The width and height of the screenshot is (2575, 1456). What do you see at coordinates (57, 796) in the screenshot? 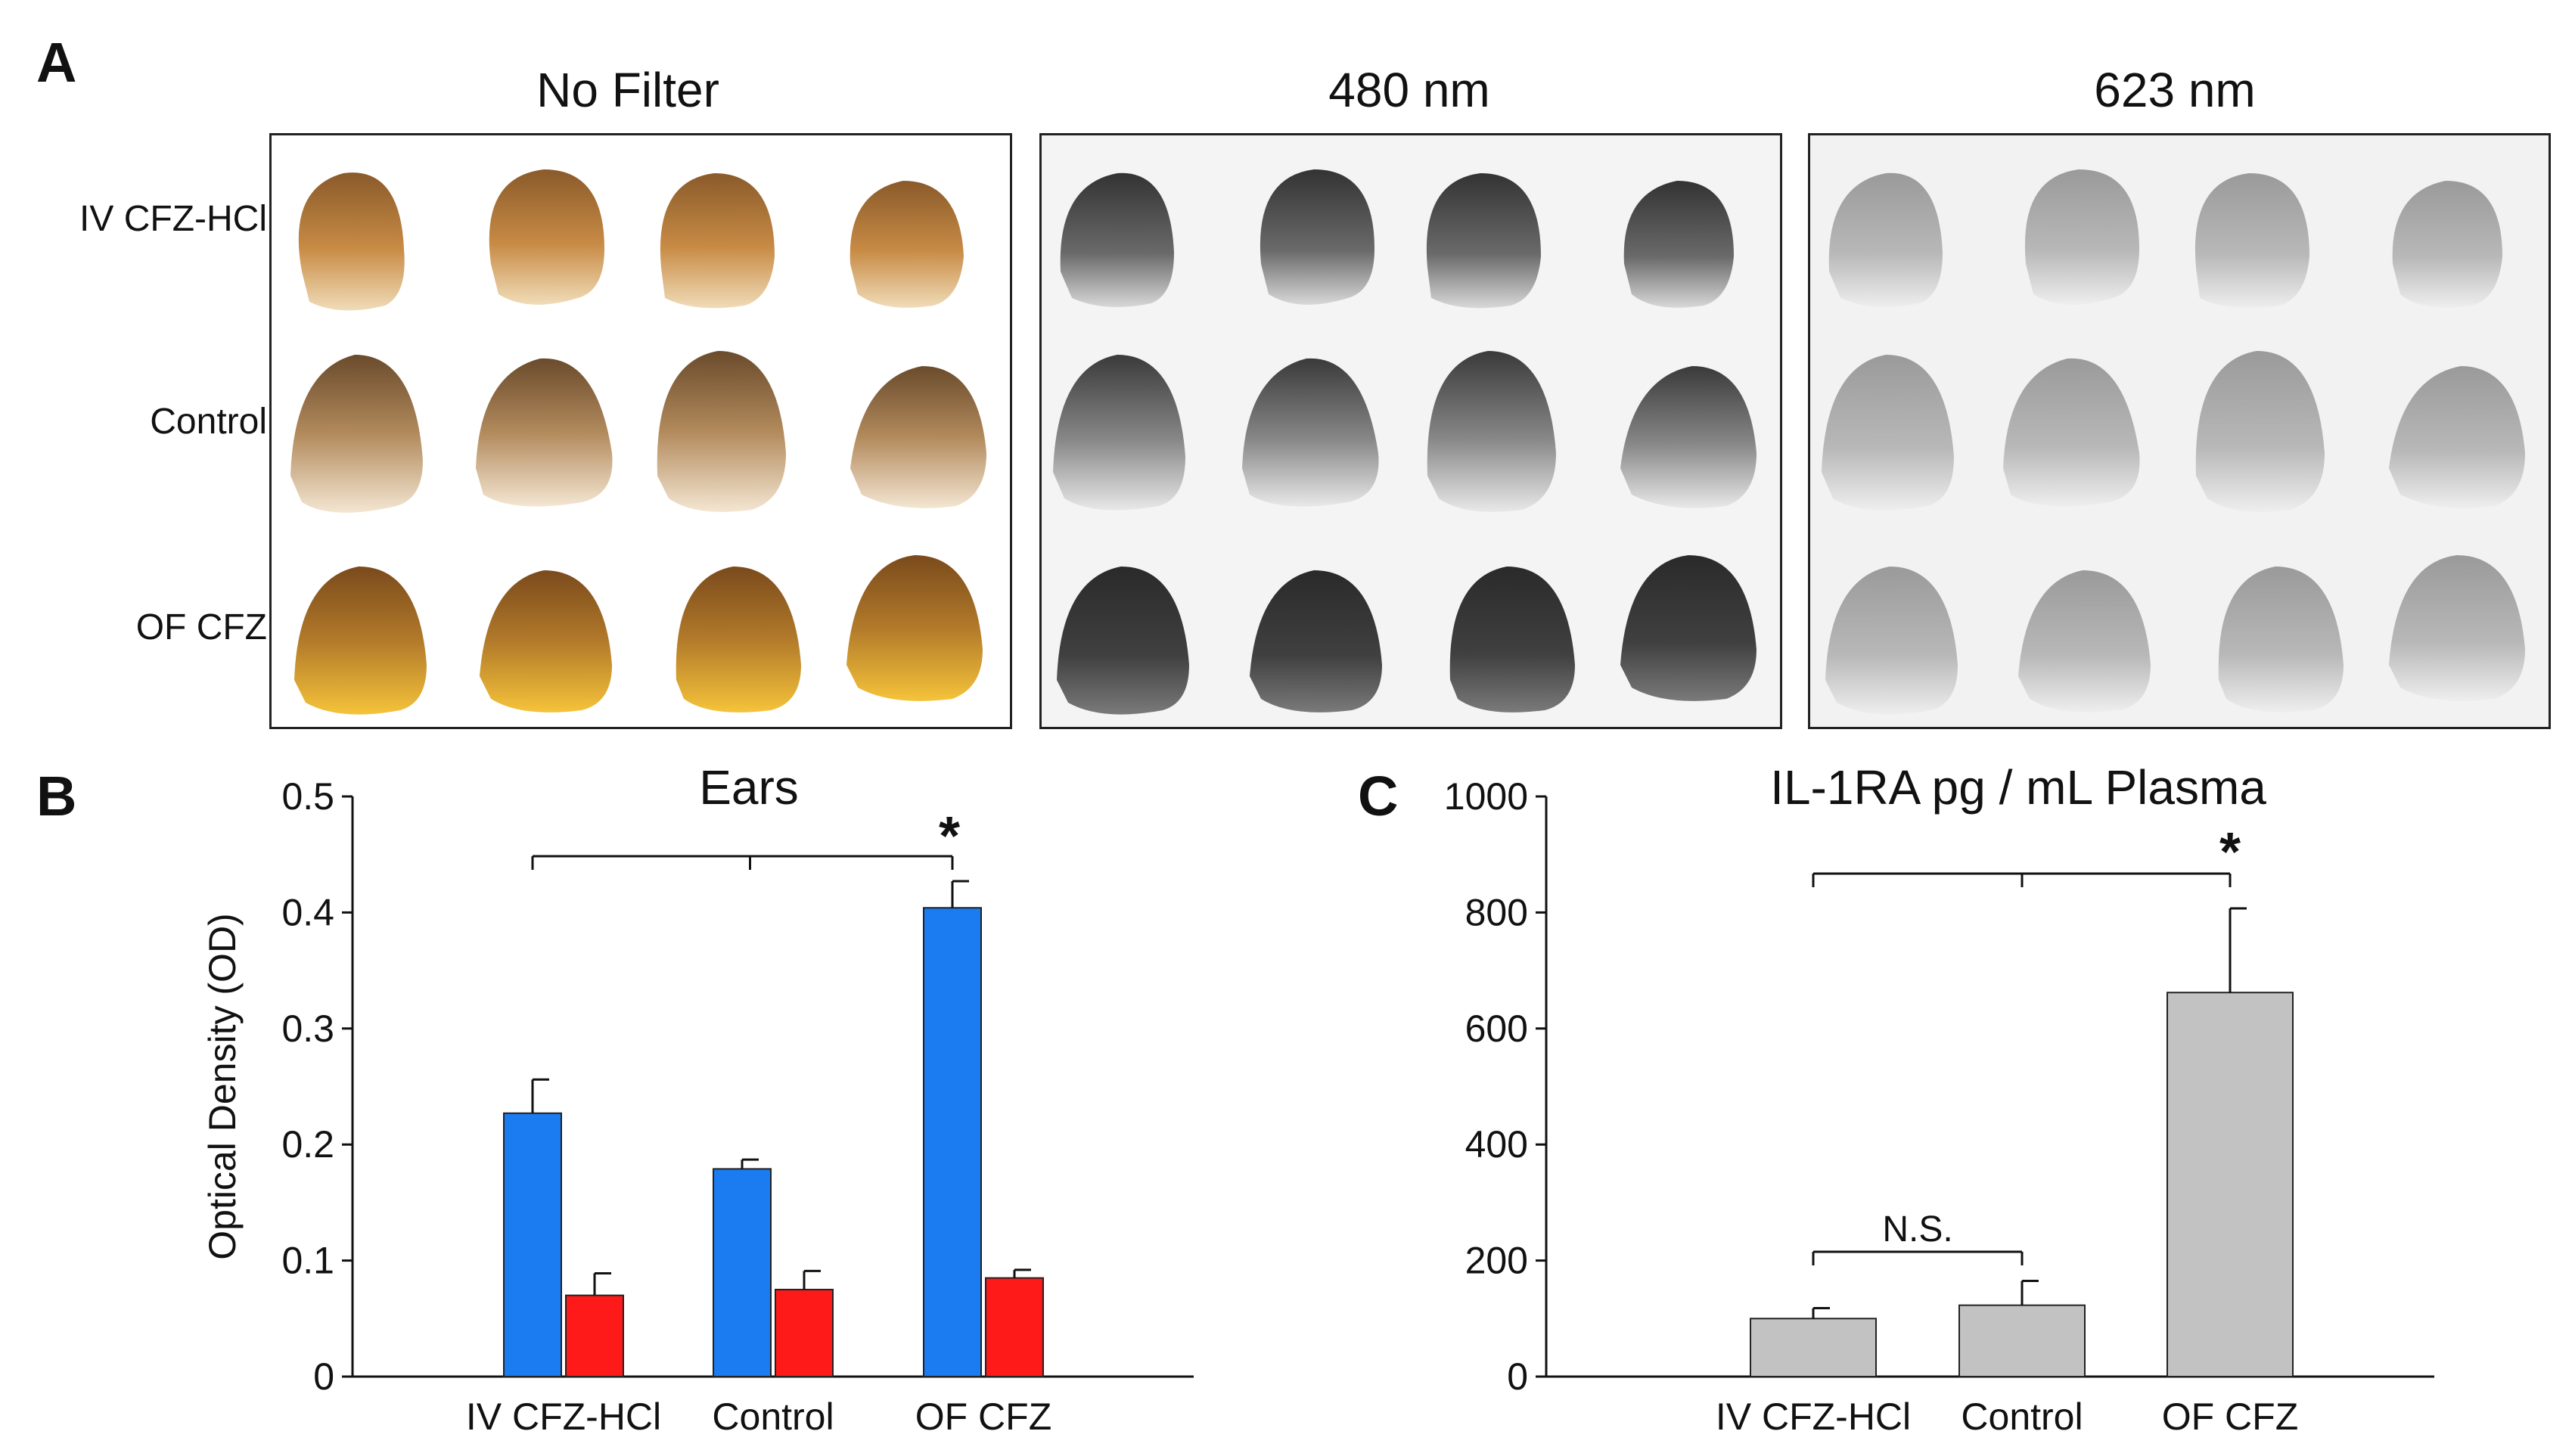
I see `panel-letter-b: B` at bounding box center [57, 796].